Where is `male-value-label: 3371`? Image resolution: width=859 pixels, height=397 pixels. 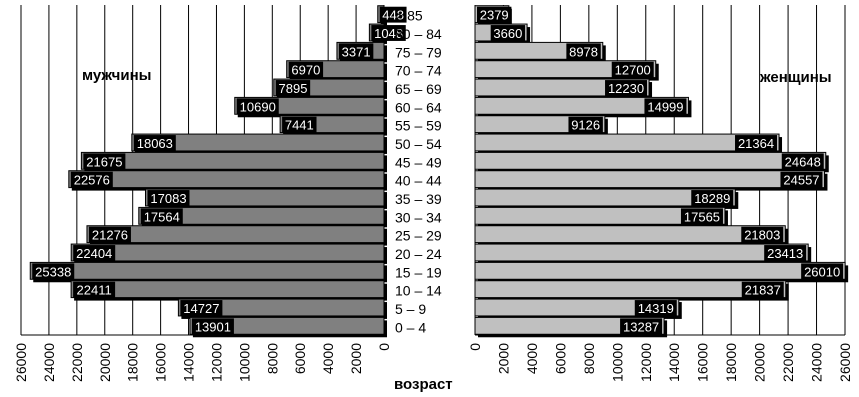
male-value-label: 3371 is located at coordinates (356, 51).